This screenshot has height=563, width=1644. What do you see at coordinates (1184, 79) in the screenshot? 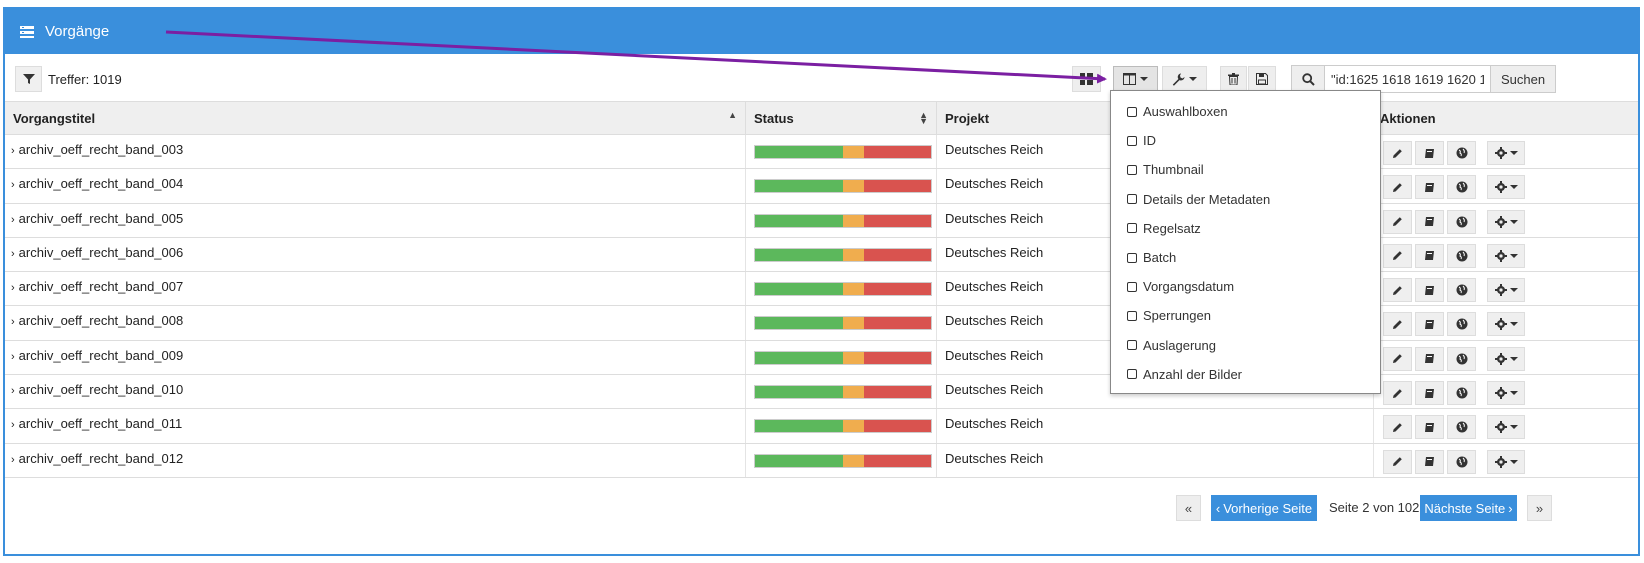
I see `tools-dropdown-button` at bounding box center [1184, 79].